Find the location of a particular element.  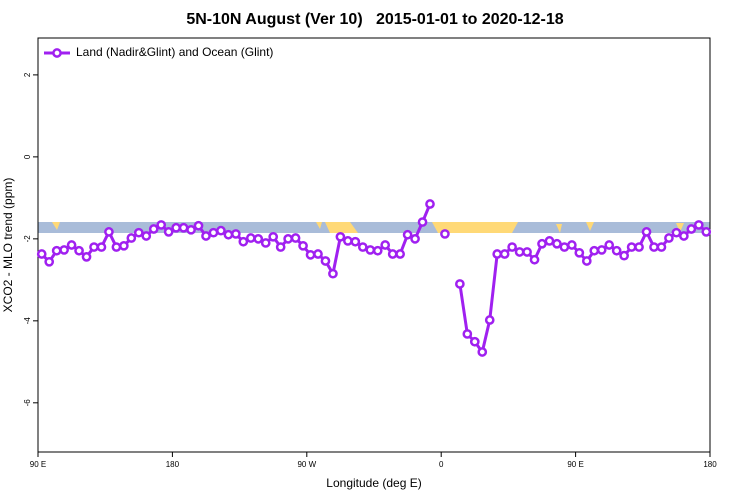

map-strip is located at coordinates (374, 227).